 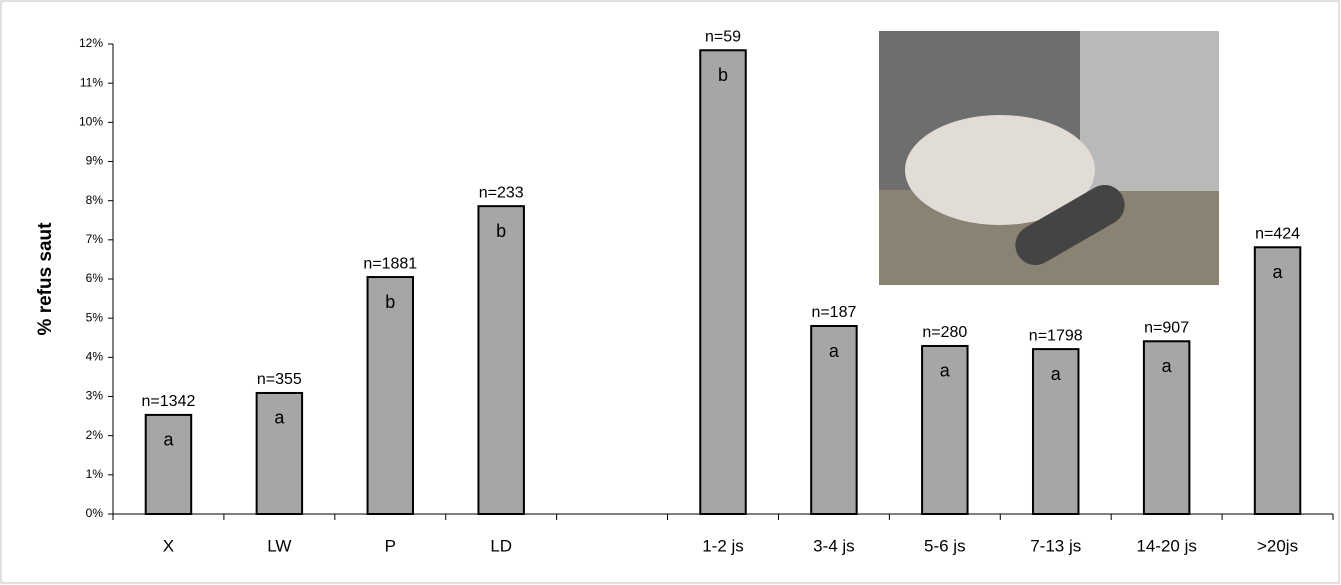 I want to click on x-tick-label: 3-4 js, so click(x=834, y=545).